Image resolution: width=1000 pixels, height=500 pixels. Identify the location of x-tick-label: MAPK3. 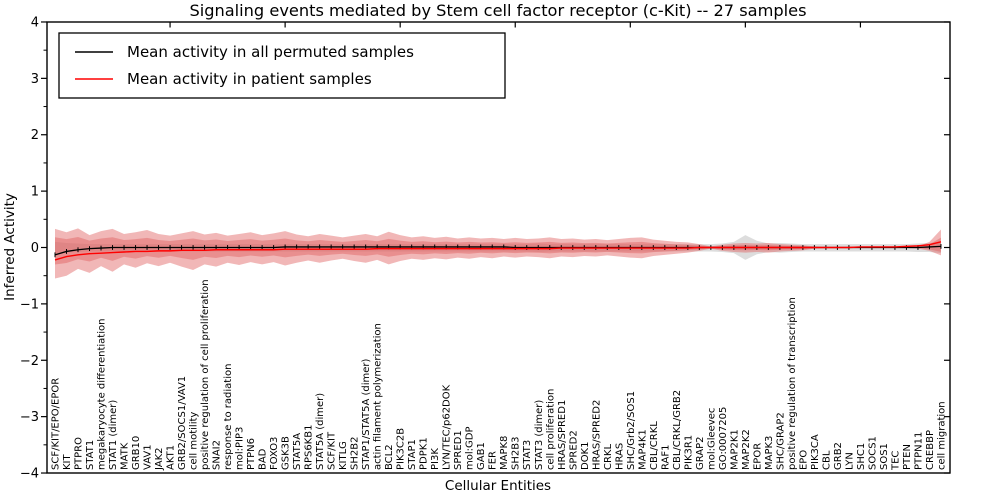
(769, 453).